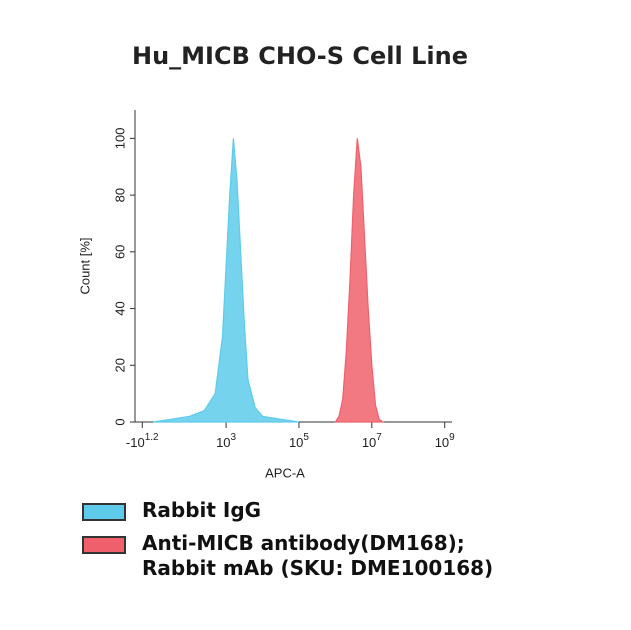 The image size is (631, 630). What do you see at coordinates (234, 437) in the screenshot?
I see `x-tick-exponent: 3` at bounding box center [234, 437].